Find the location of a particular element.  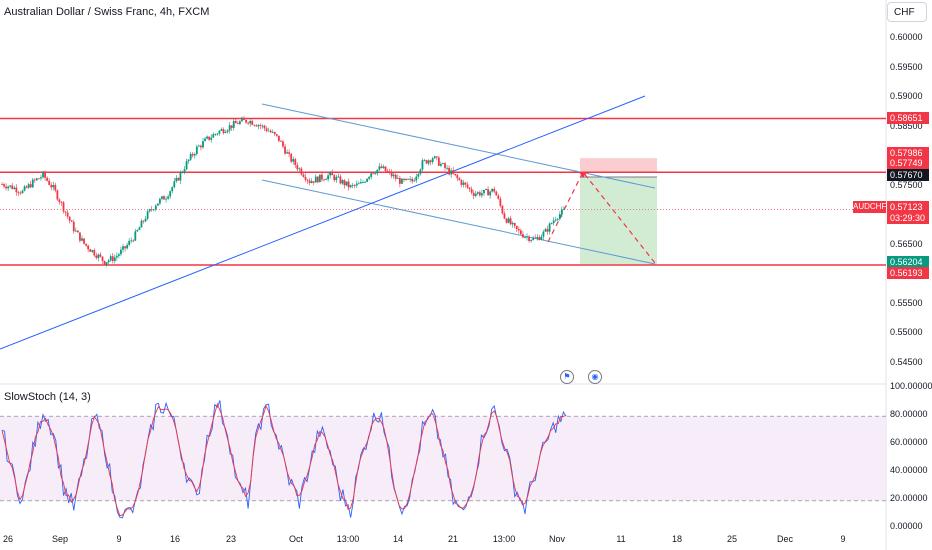

currency-selector-button: CHF is located at coordinates (907, 12).